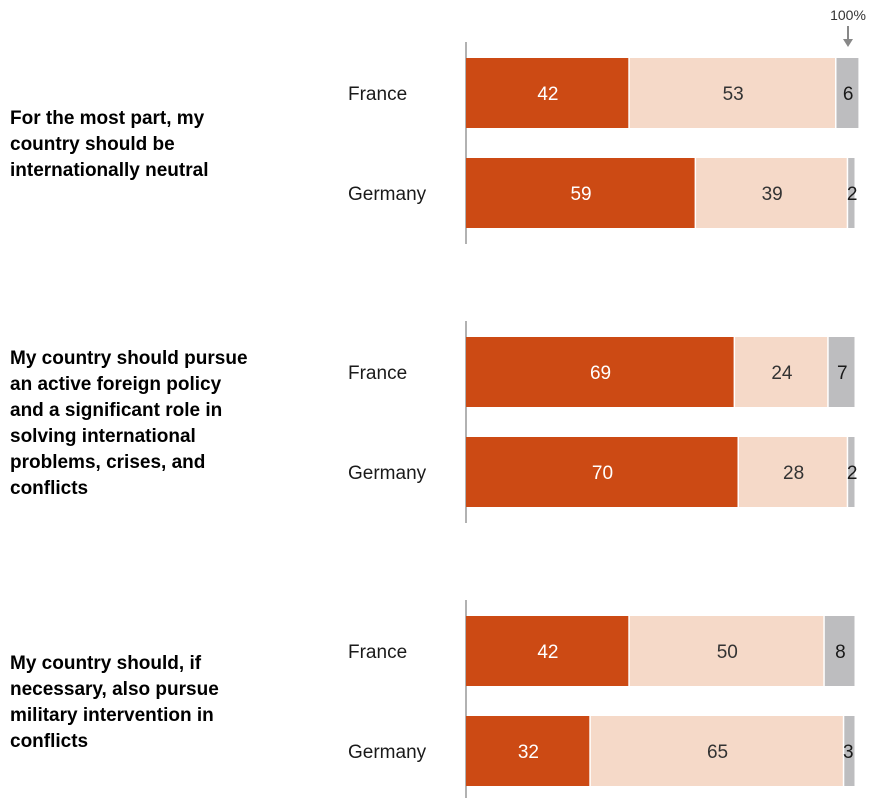 Image resolution: width=892 pixels, height=798 pixels. I want to click on bar-row-france: France 42 50 8, so click(601, 651).